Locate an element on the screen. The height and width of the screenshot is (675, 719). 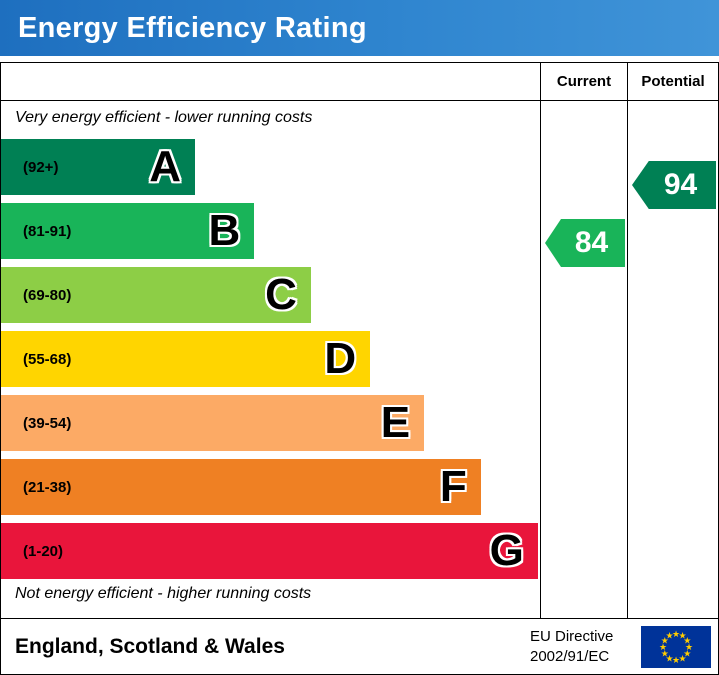
band-bar-b: (81-91) B is located at coordinates (128, 231).